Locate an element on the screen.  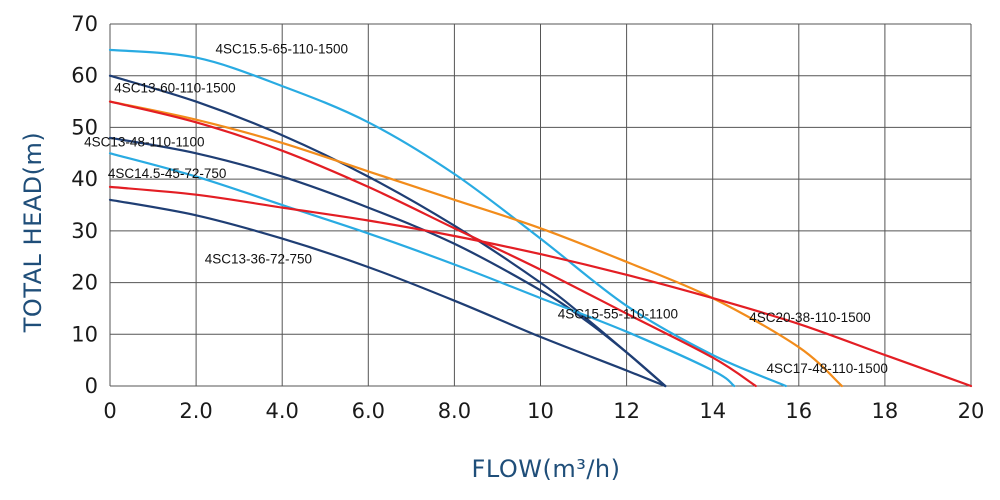
series-label: 4SC14.5-45-72-750 is located at coordinates (167, 173).